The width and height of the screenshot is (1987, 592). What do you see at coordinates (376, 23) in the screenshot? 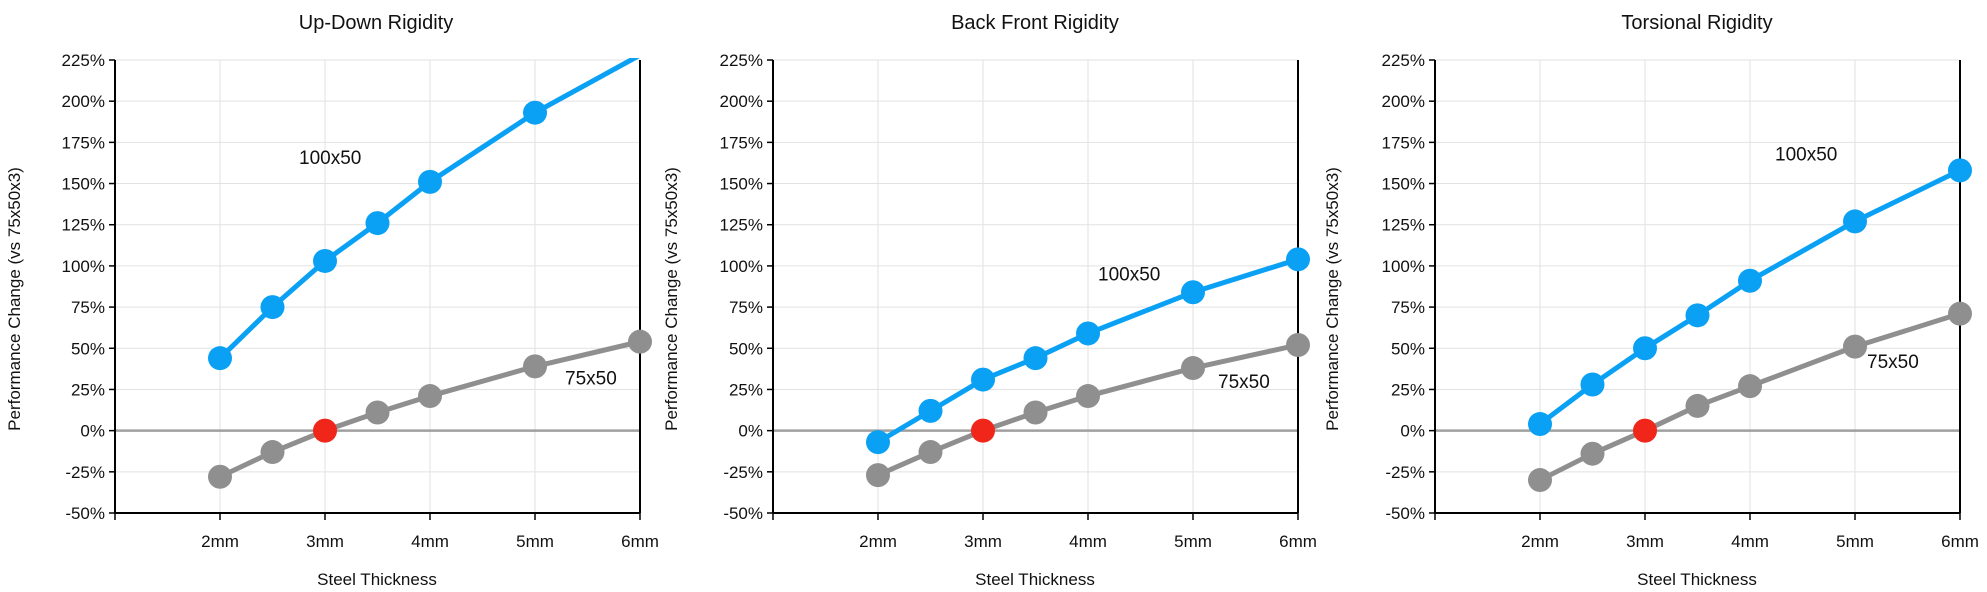
I see `chart-title: Up-Down Rigidity` at bounding box center [376, 23].